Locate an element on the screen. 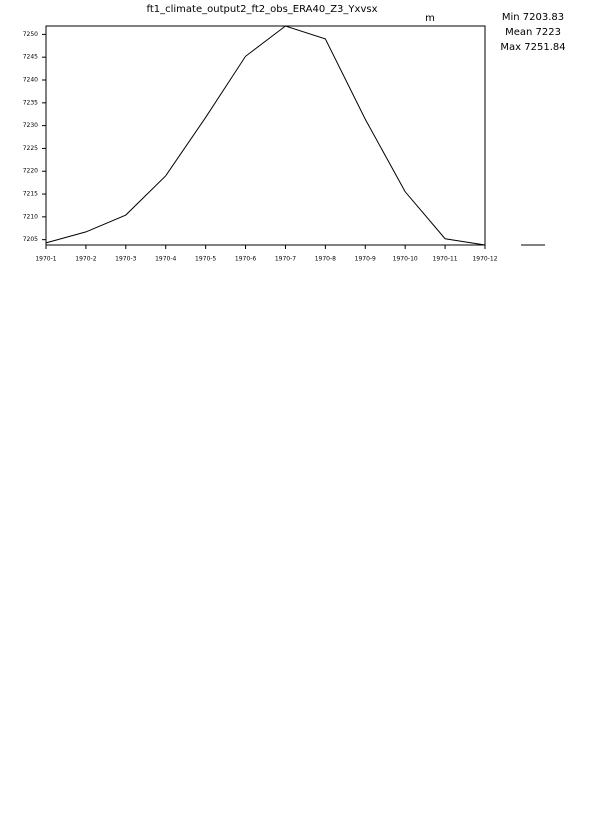 Image resolution: width=606 pixels, height=814 pixels. y-tick-label: 7225 is located at coordinates (30, 148).